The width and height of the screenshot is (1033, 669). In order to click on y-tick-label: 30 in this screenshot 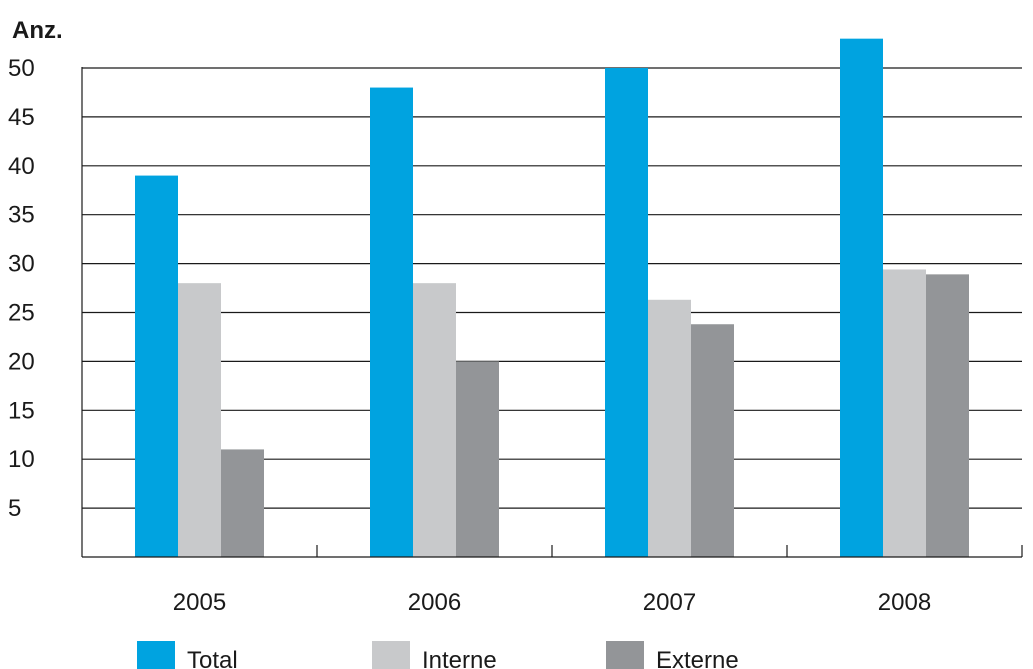, I will do `click(21, 264)`.